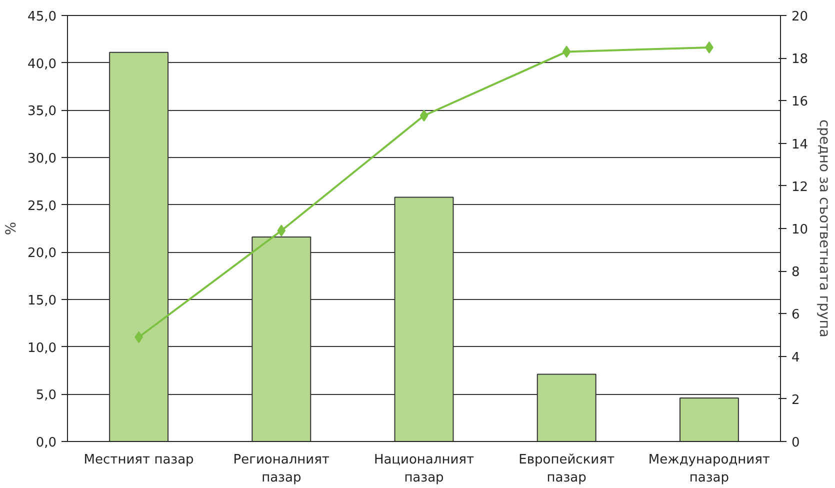 Image resolution: width=835 pixels, height=488 pixels. I want to click on y-axis-title: %, so click(12, 229).